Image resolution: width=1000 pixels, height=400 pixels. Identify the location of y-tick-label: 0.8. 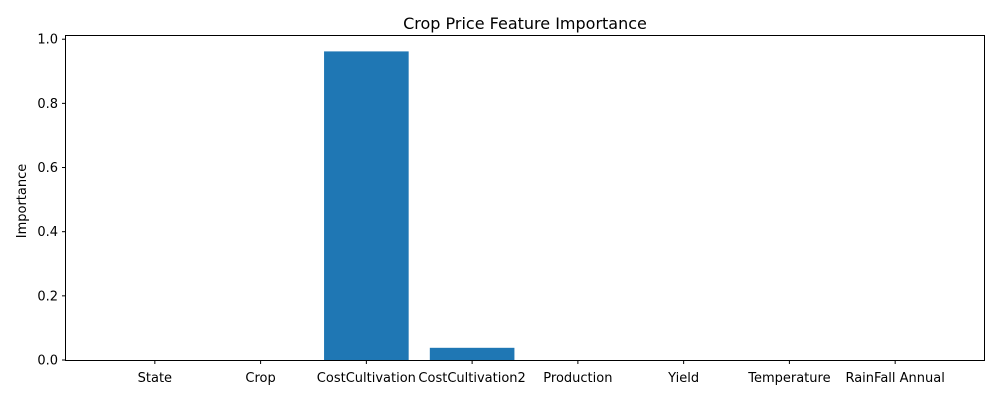
(47, 104).